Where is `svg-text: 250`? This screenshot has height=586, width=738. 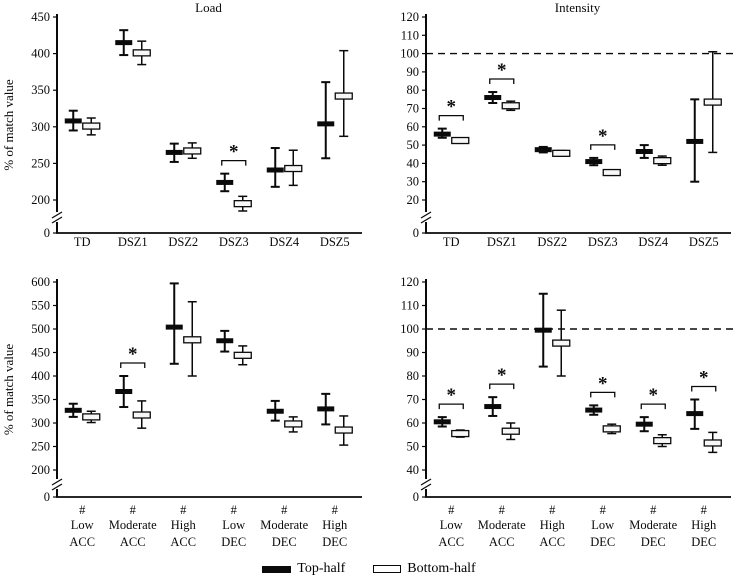 svg-text: 250 is located at coordinates (40, 447).